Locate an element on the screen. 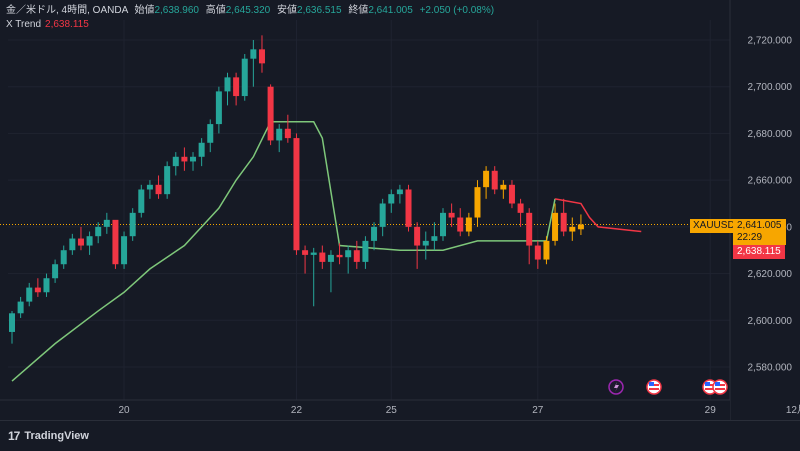 This screenshot has width=800, height=451. symbol-title: 金／米ドル, 4時間, OANDA is located at coordinates (67, 10).